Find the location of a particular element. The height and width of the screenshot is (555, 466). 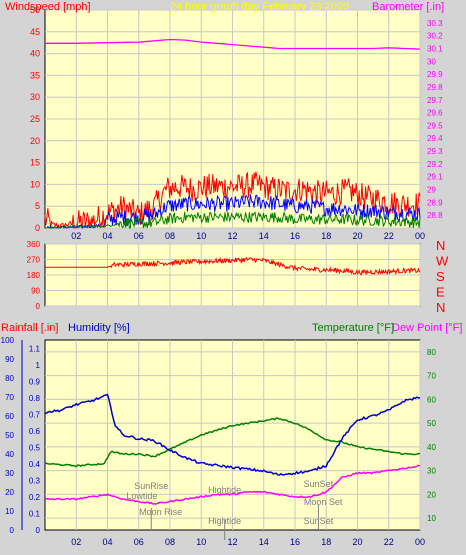

wind-x-ticks: 02 04 06 08 10 12 14 16 18 20 22 00 is located at coordinates (248, 236).